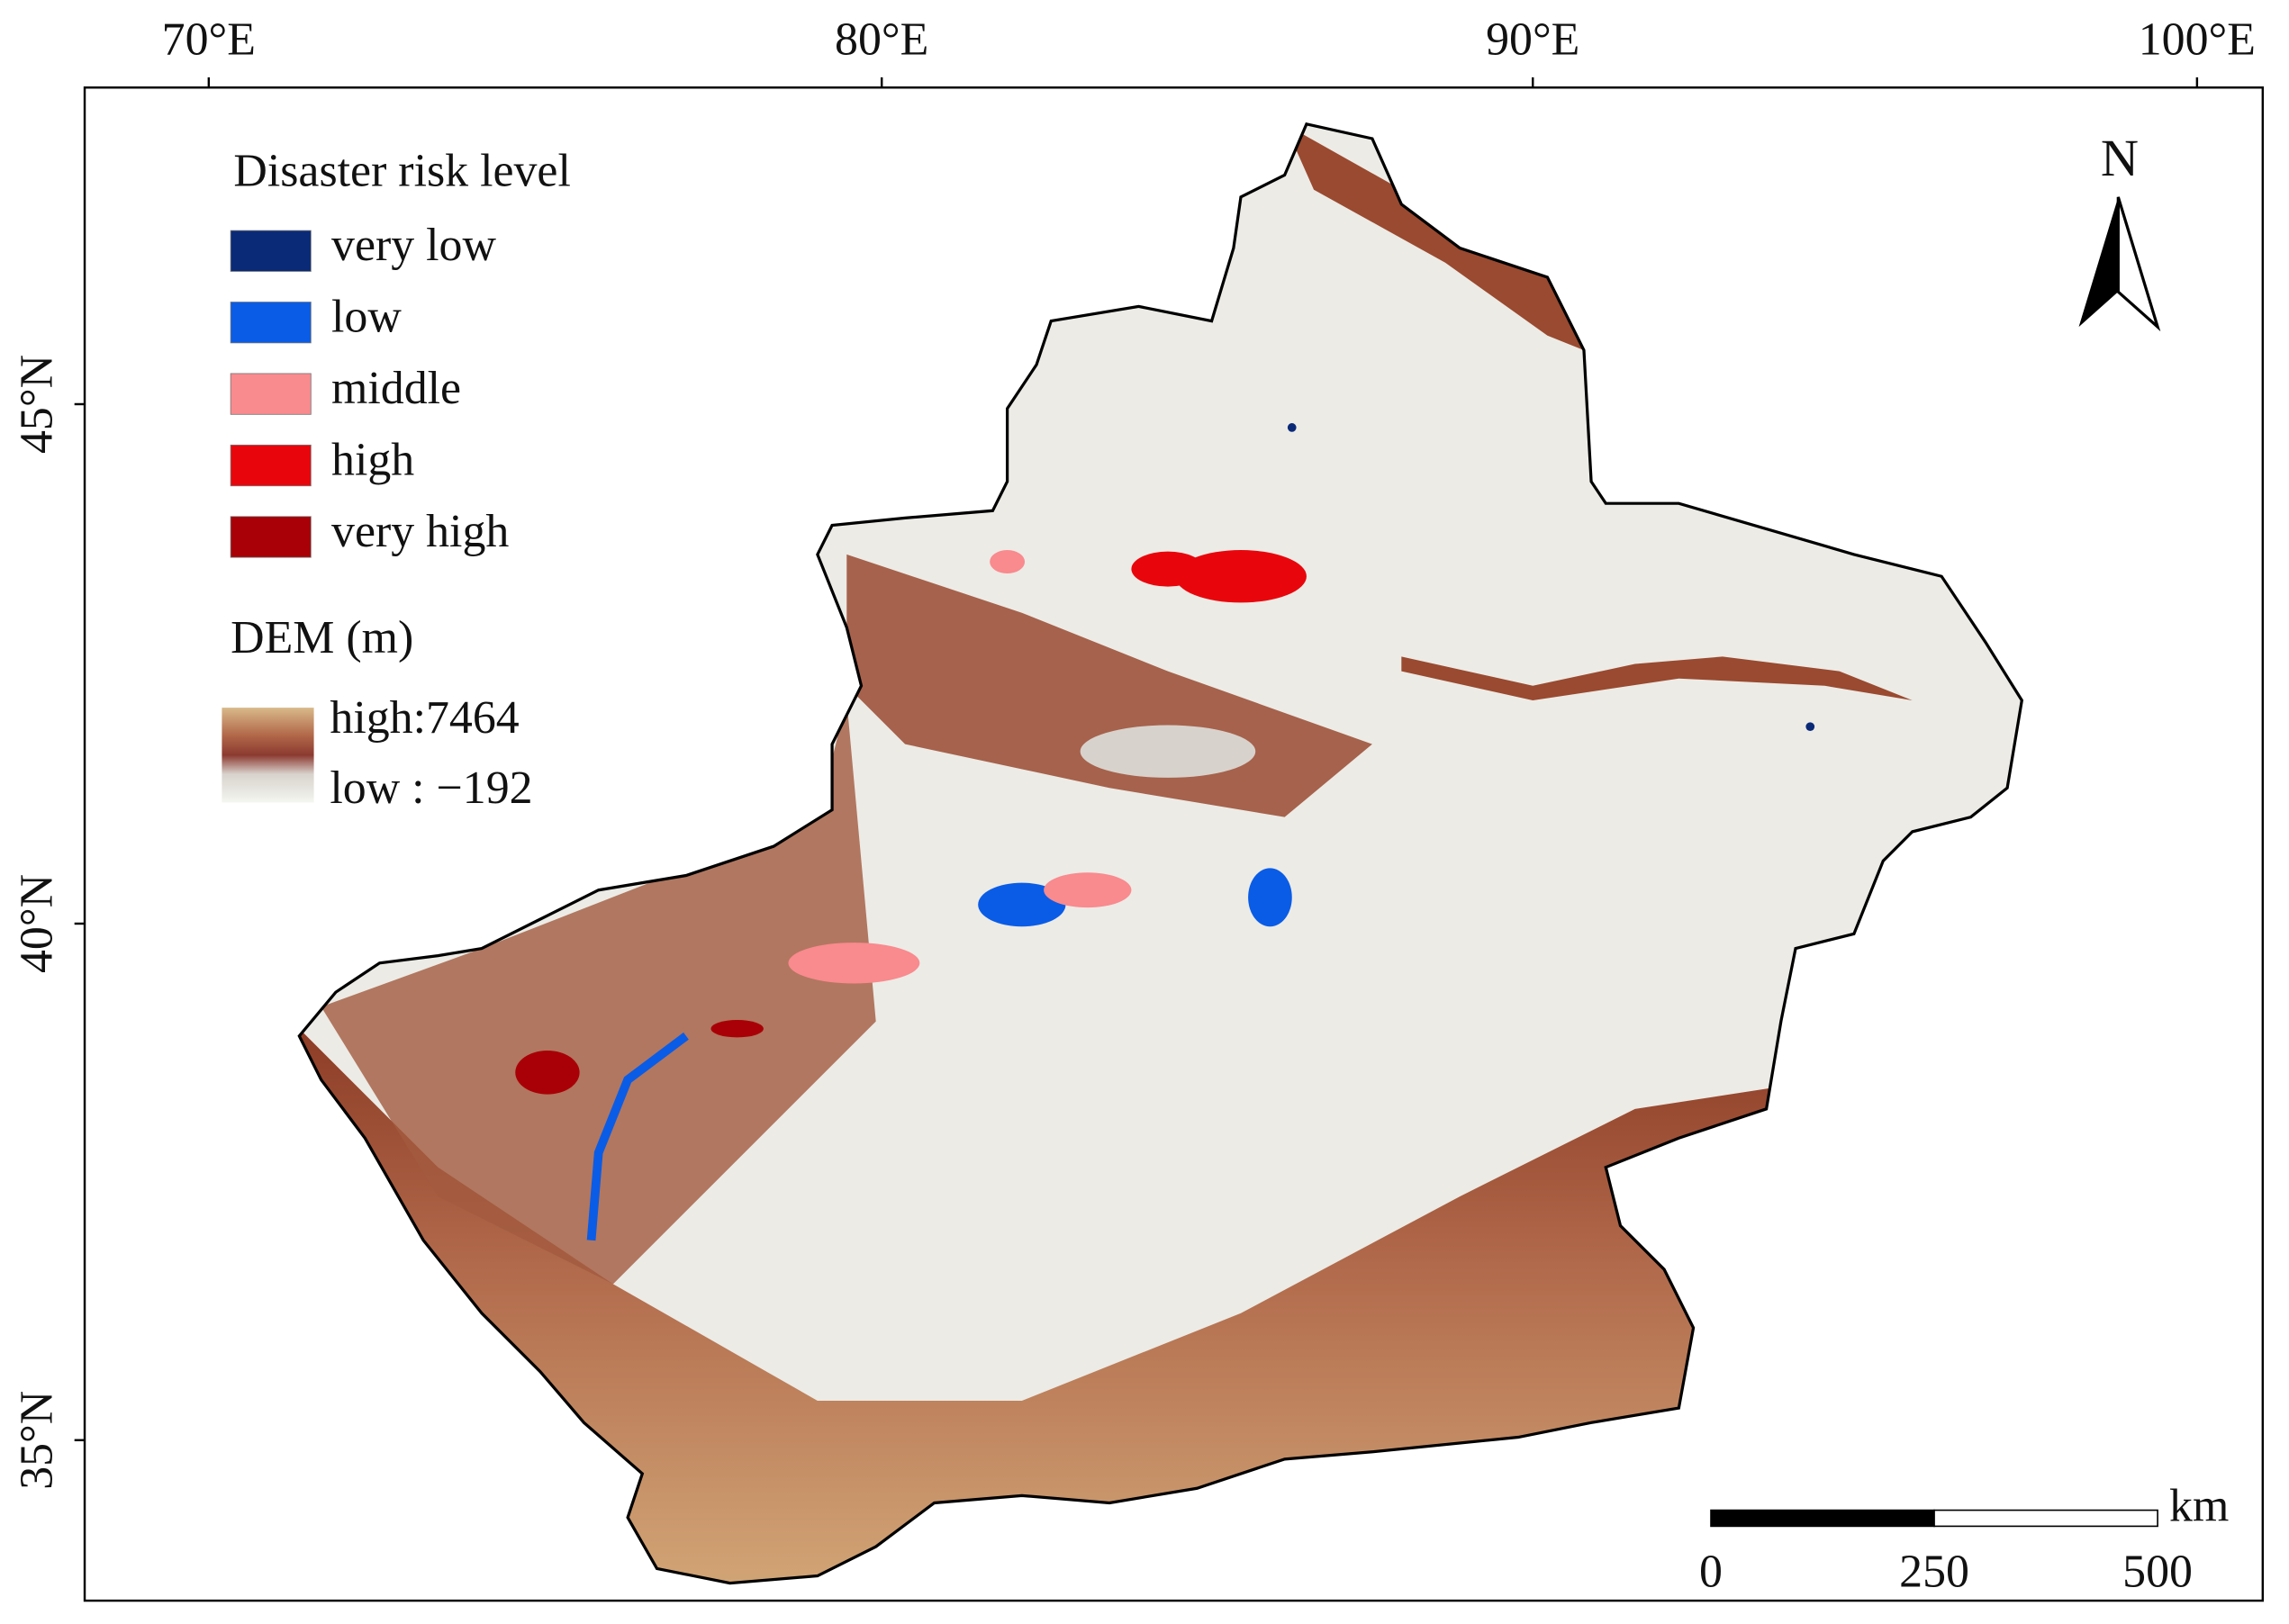 This screenshot has height=1624, width=2289. Describe the element at coordinates (1934, 1571) in the screenshot. I see `scale-label: 250` at that location.